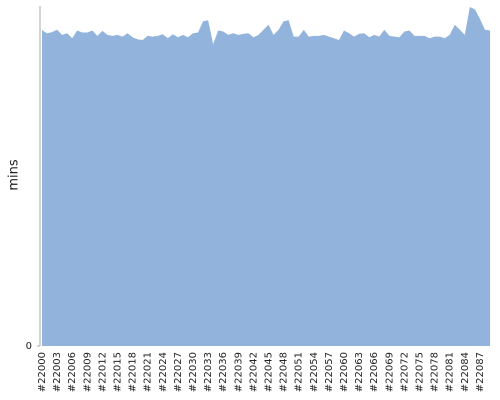  I want to click on x-tick-label: #22048, so click(284, 372).